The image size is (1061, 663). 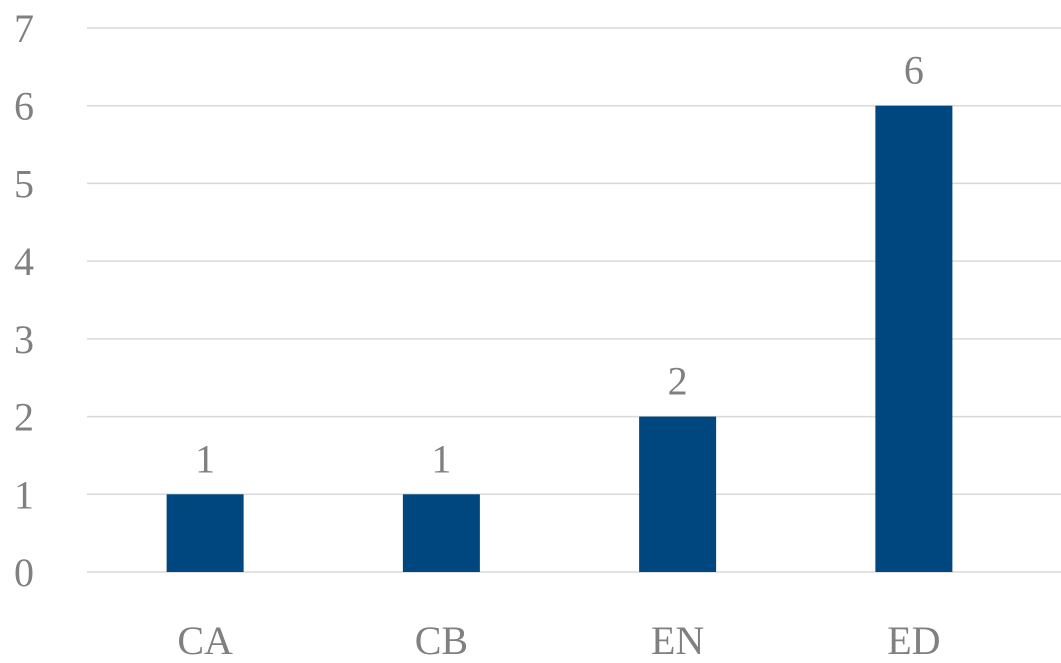 What do you see at coordinates (441, 458) in the screenshot?
I see `data-label-cb: 1` at bounding box center [441, 458].